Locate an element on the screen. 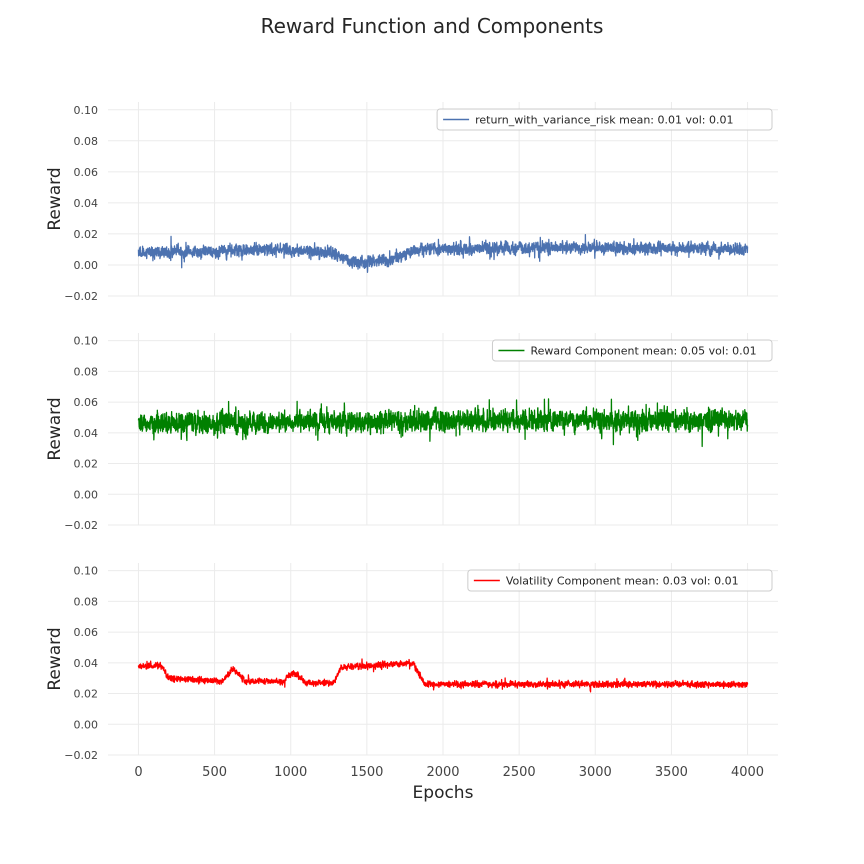 The image size is (864, 864). legend-label: Reward Component mean: 0.05 vol: 0.01 is located at coordinates (643, 351).